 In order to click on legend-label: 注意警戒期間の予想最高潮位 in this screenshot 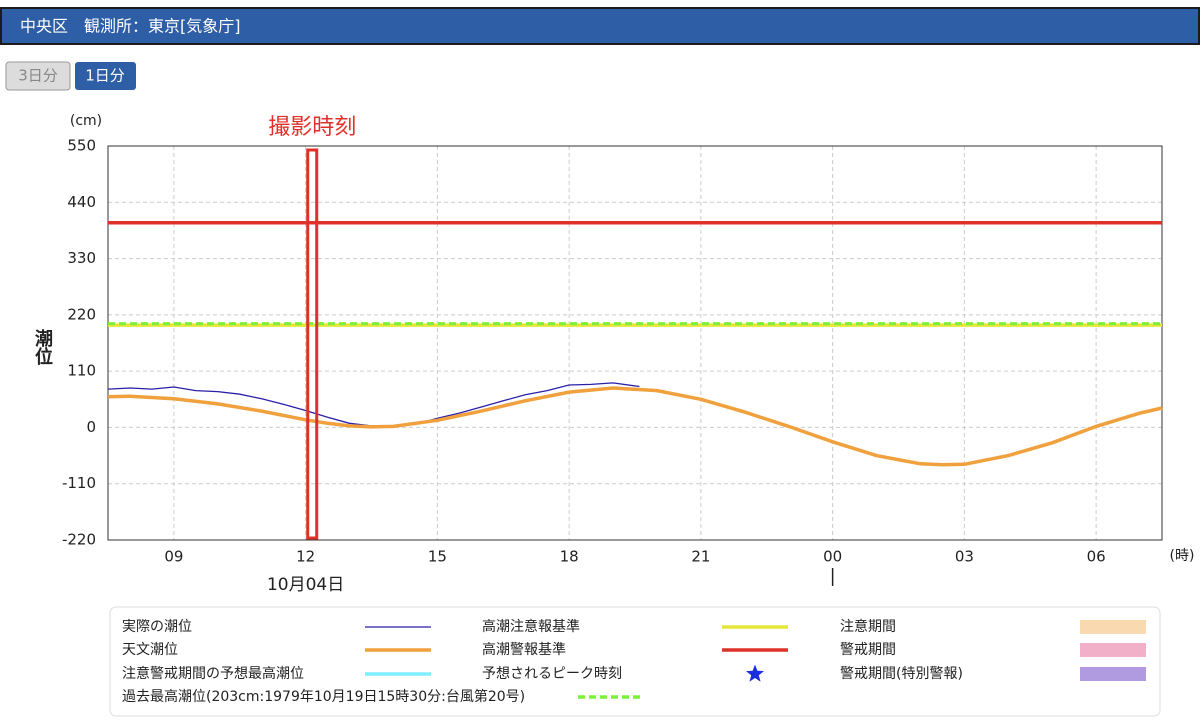, I will do `click(213, 673)`.